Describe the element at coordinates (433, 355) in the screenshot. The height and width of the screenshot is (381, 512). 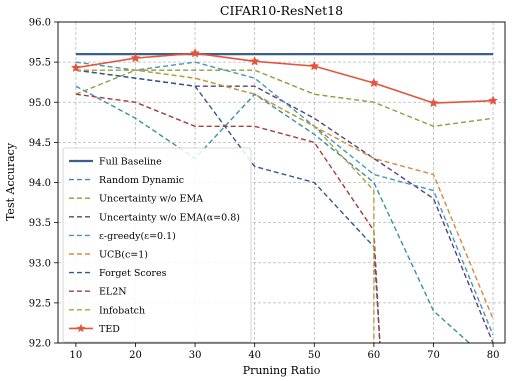
I see `x-tick-label: 70` at that location.